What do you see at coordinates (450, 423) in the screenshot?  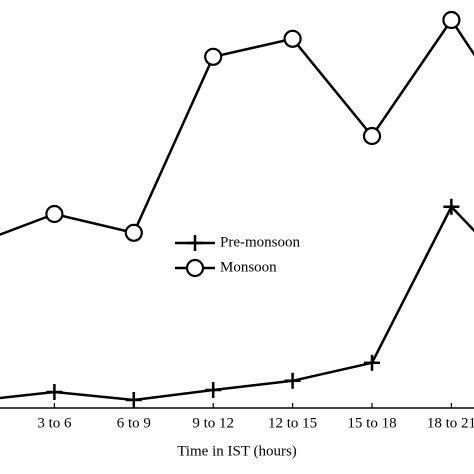 I see `x-tick-label: 18 to 21` at bounding box center [450, 423].